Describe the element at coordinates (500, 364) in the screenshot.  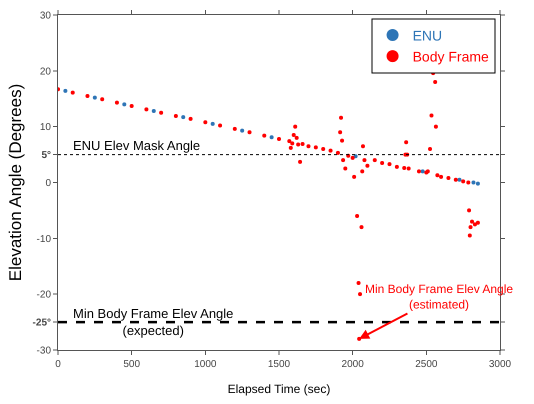
I see `x-tick-label: 3000` at that location.